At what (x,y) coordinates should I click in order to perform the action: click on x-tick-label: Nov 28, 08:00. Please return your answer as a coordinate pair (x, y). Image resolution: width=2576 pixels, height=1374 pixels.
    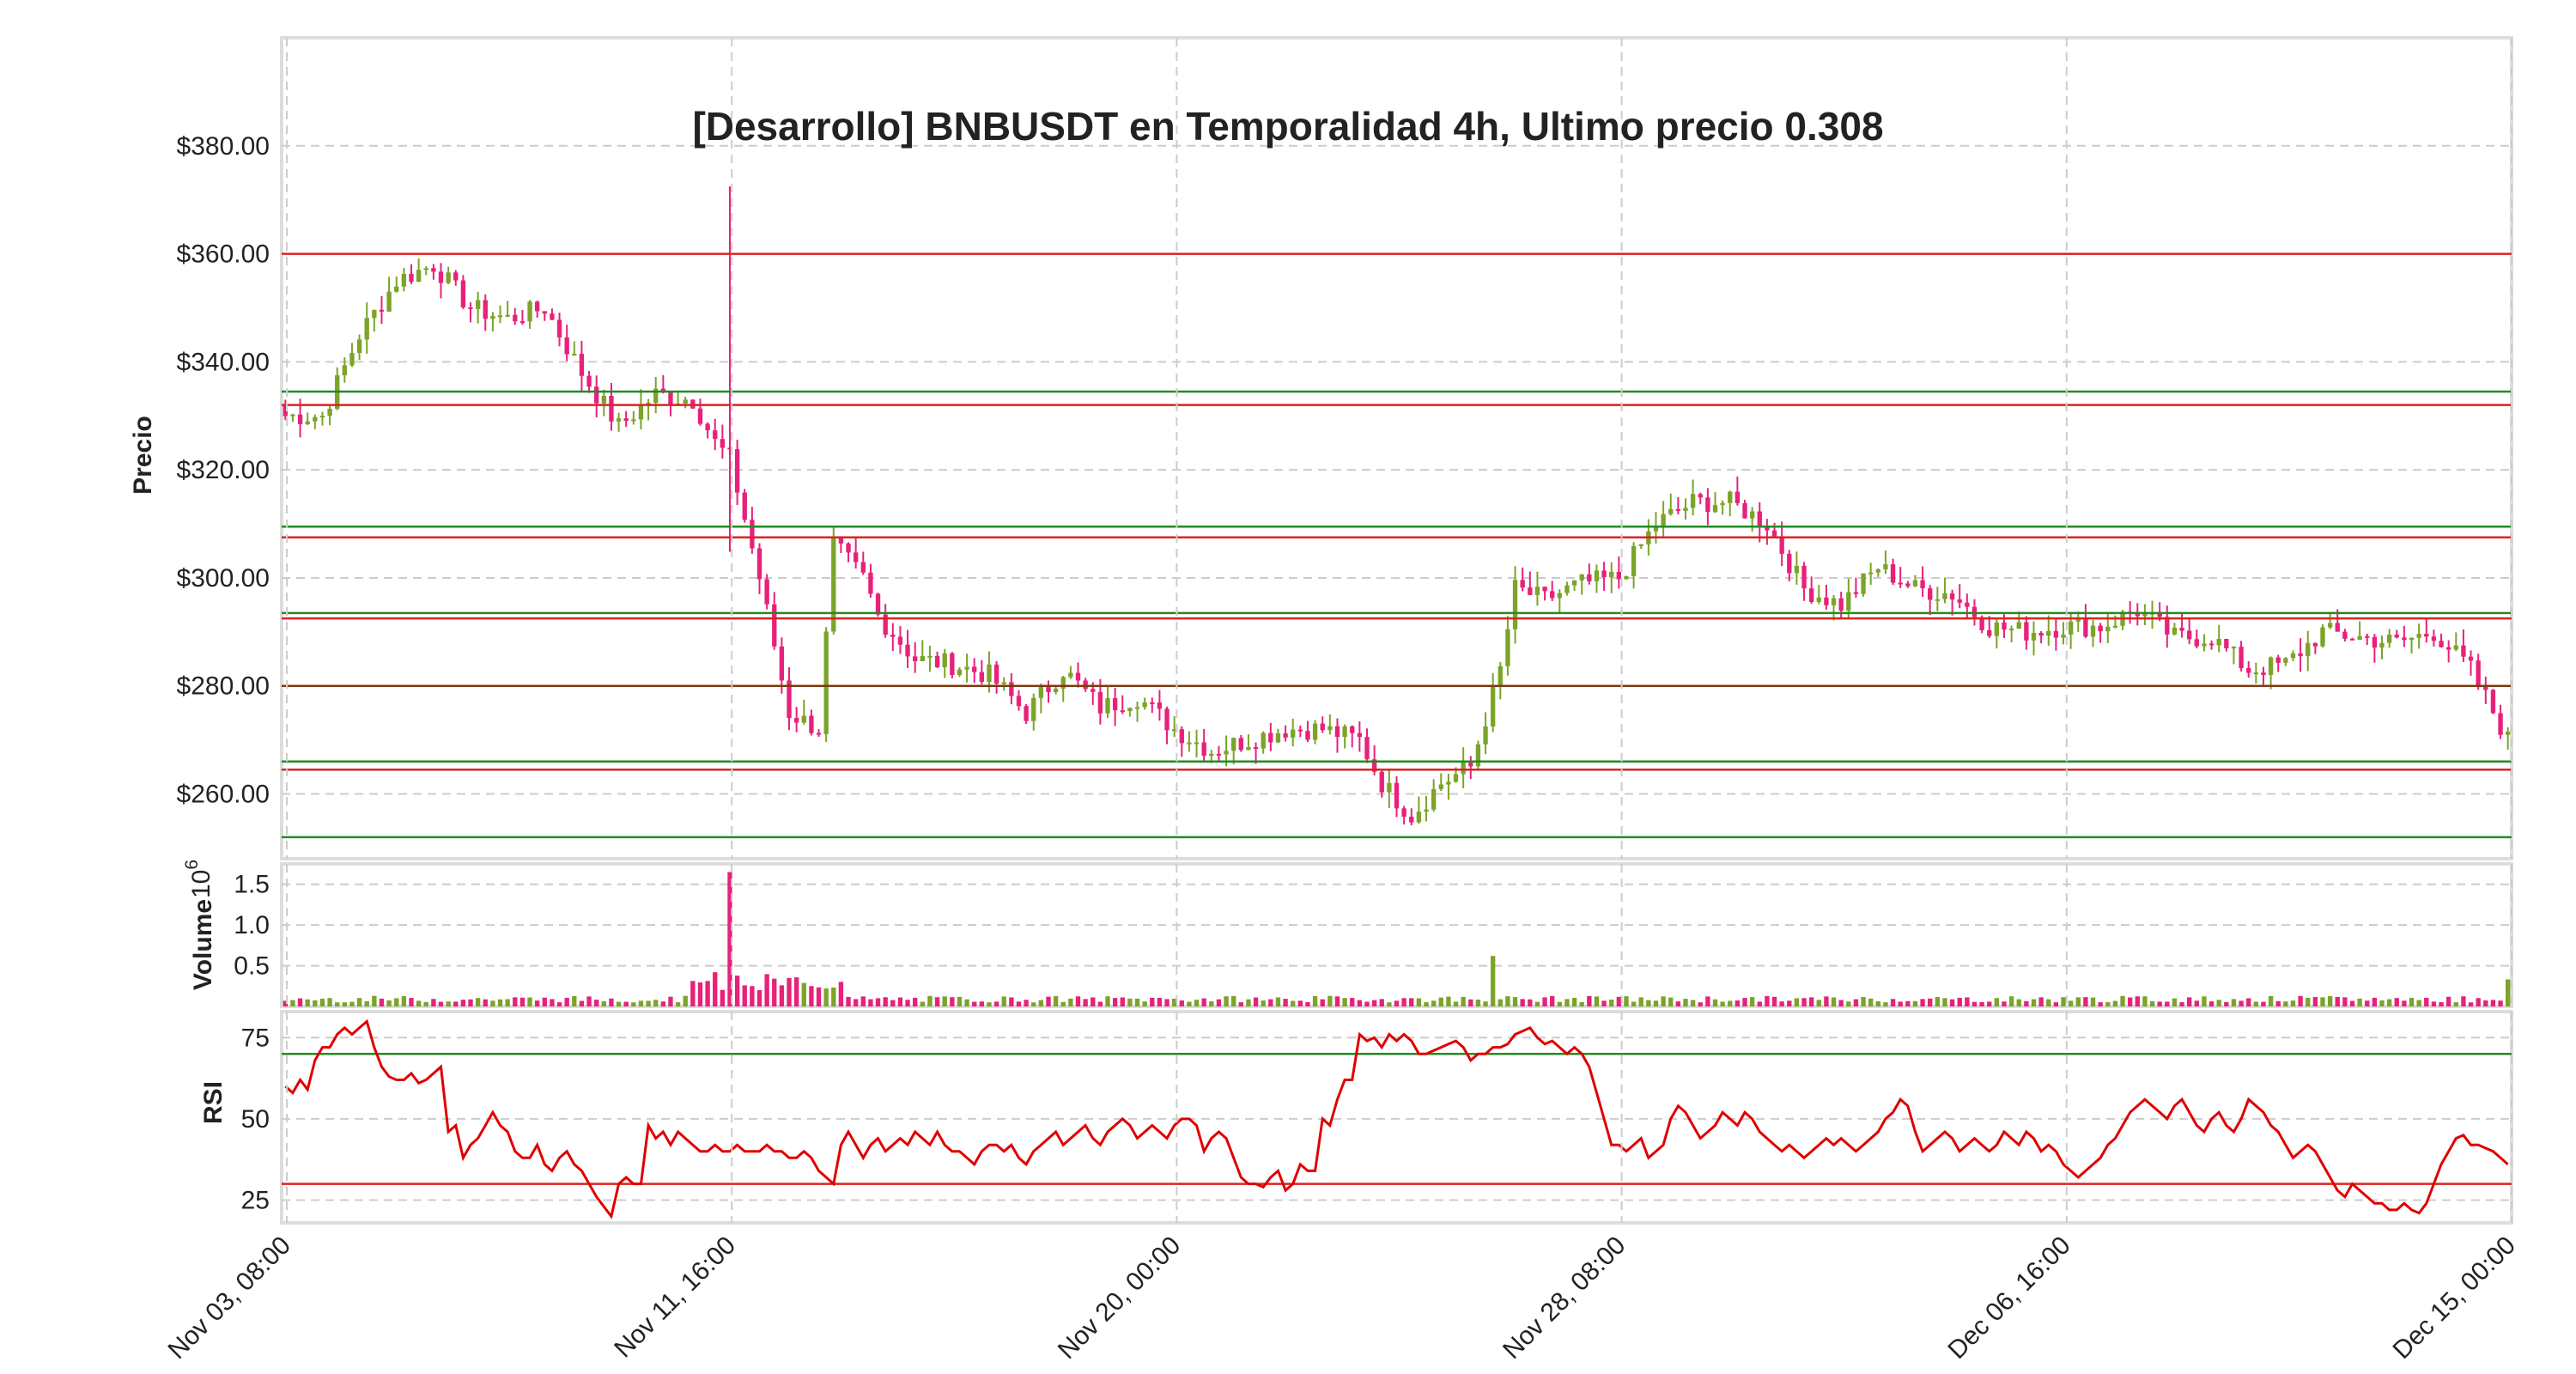
    Looking at the image, I should click on (1565, 1298).